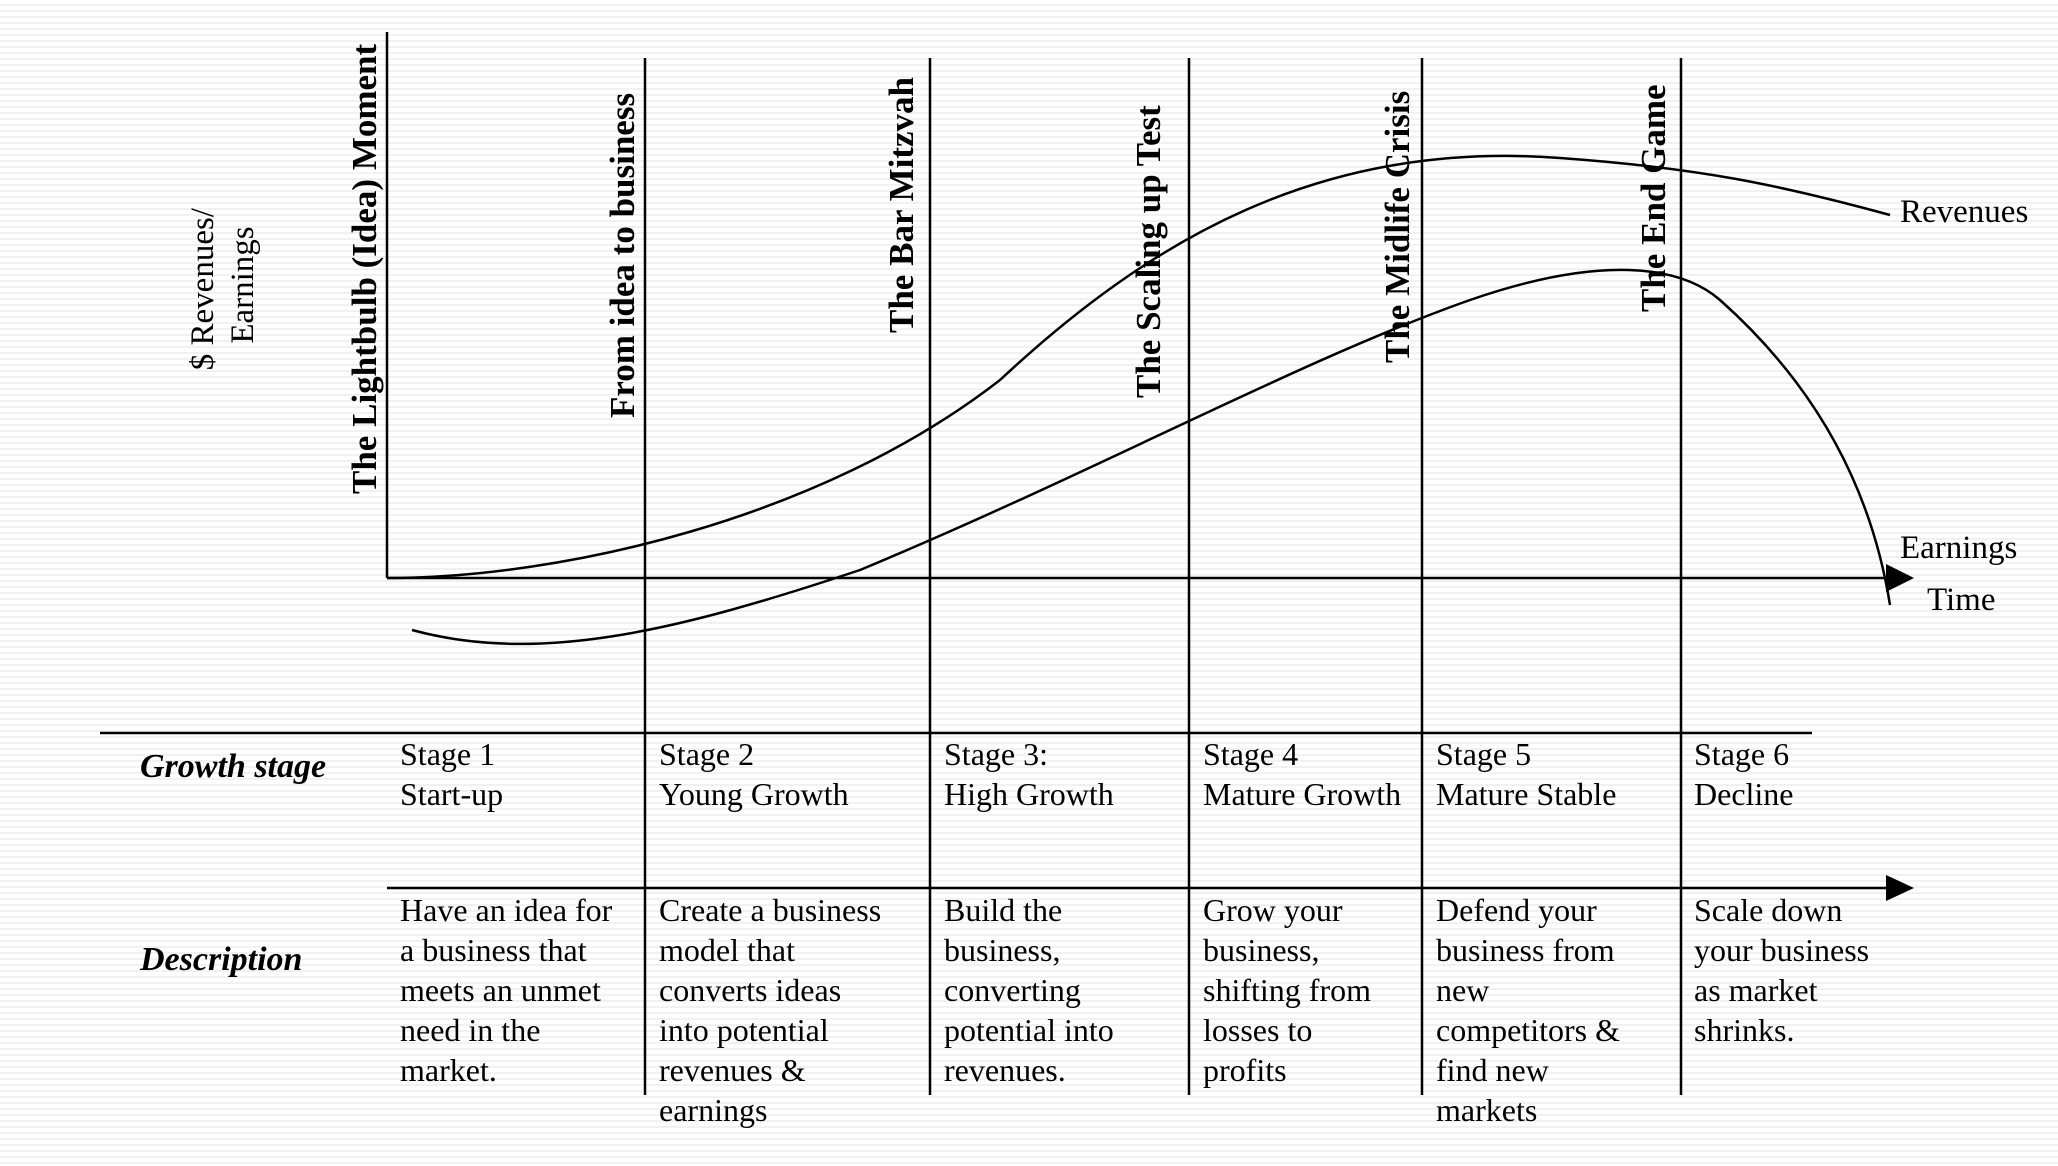  I want to click on stage-title: Decline, so click(1744, 794).